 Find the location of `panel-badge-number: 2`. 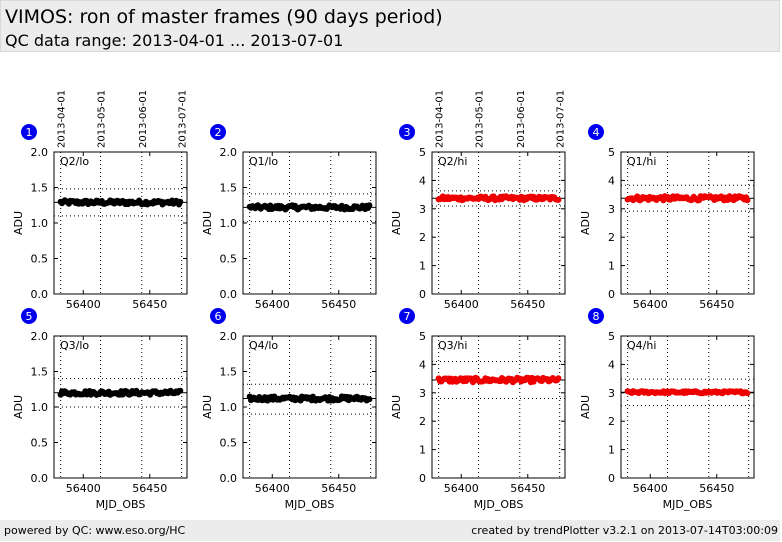

panel-badge-number: 2 is located at coordinates (218, 132).